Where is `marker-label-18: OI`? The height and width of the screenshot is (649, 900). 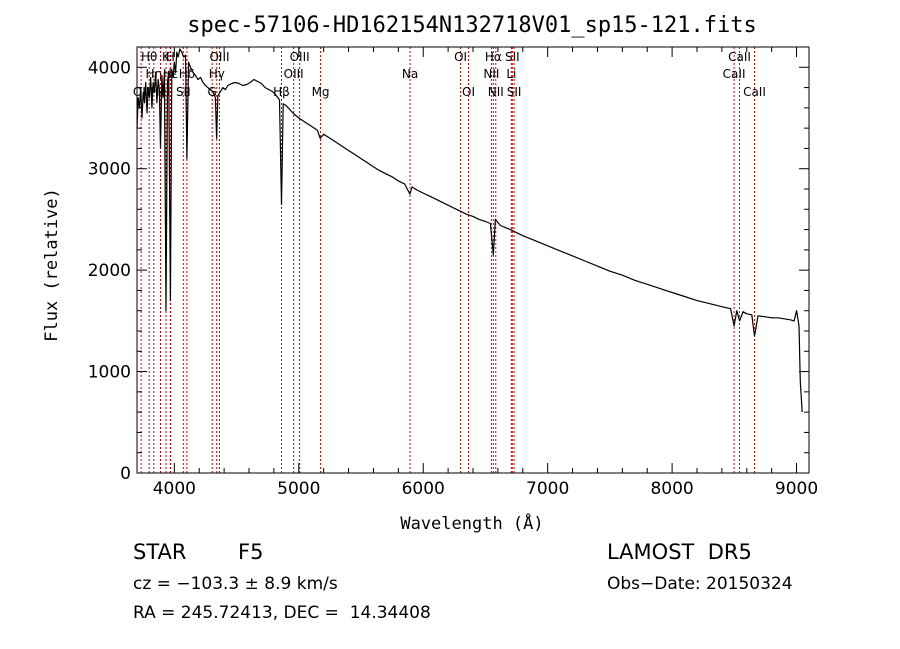 marker-label-18: OI is located at coordinates (468, 92).